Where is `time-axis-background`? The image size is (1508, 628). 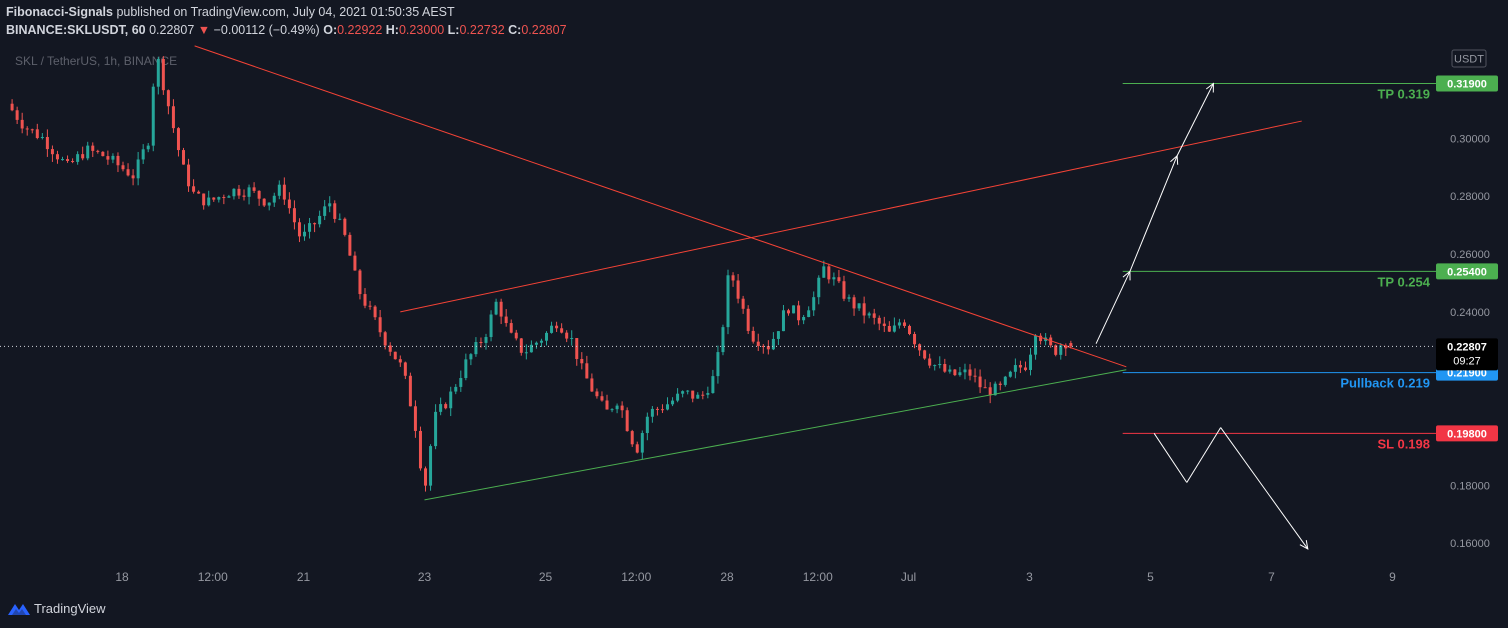
time-axis-background is located at coordinates (719, 582).